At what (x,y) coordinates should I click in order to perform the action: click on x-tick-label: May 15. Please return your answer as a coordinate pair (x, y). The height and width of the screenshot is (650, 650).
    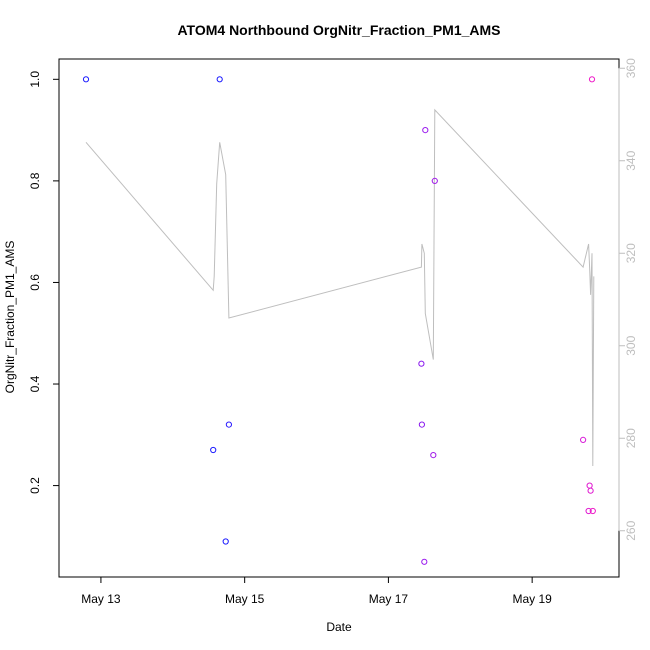
    Looking at the image, I should click on (245, 599).